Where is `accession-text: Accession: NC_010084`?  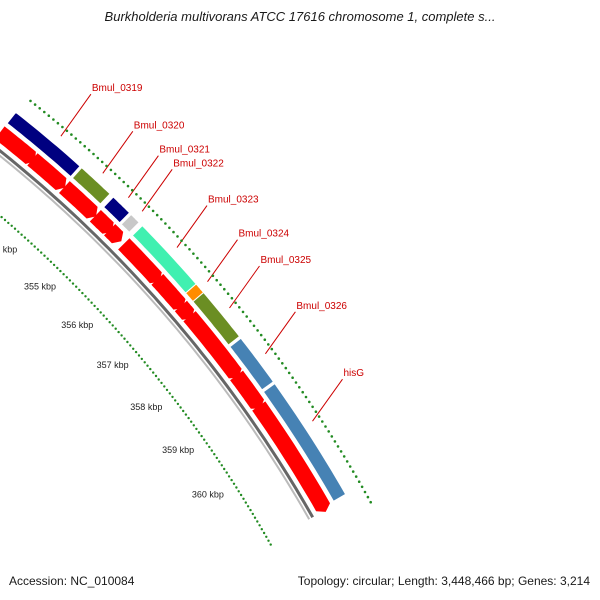 accession-text: Accession: NC_010084 is located at coordinates (72, 581).